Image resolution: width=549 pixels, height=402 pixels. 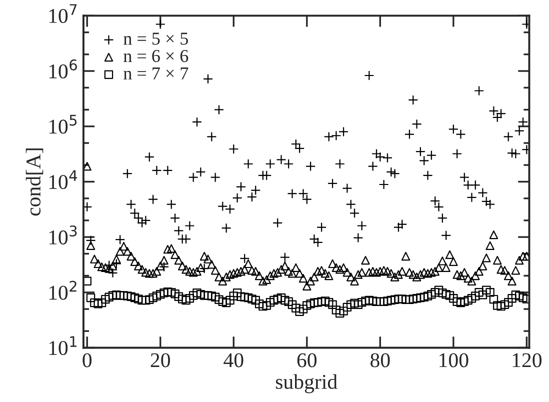 What do you see at coordinates (63, 180) in the screenshot?
I see `y-tick-label: 10$^{4}$` at bounding box center [63, 180].